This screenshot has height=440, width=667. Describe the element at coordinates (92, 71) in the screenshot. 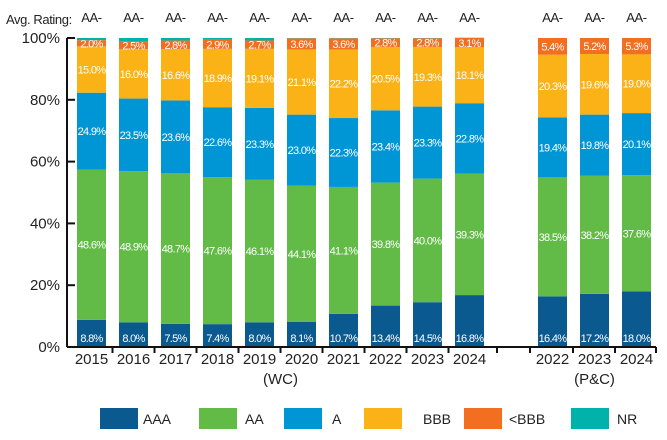

I see `data-label: 15.0%` at that location.